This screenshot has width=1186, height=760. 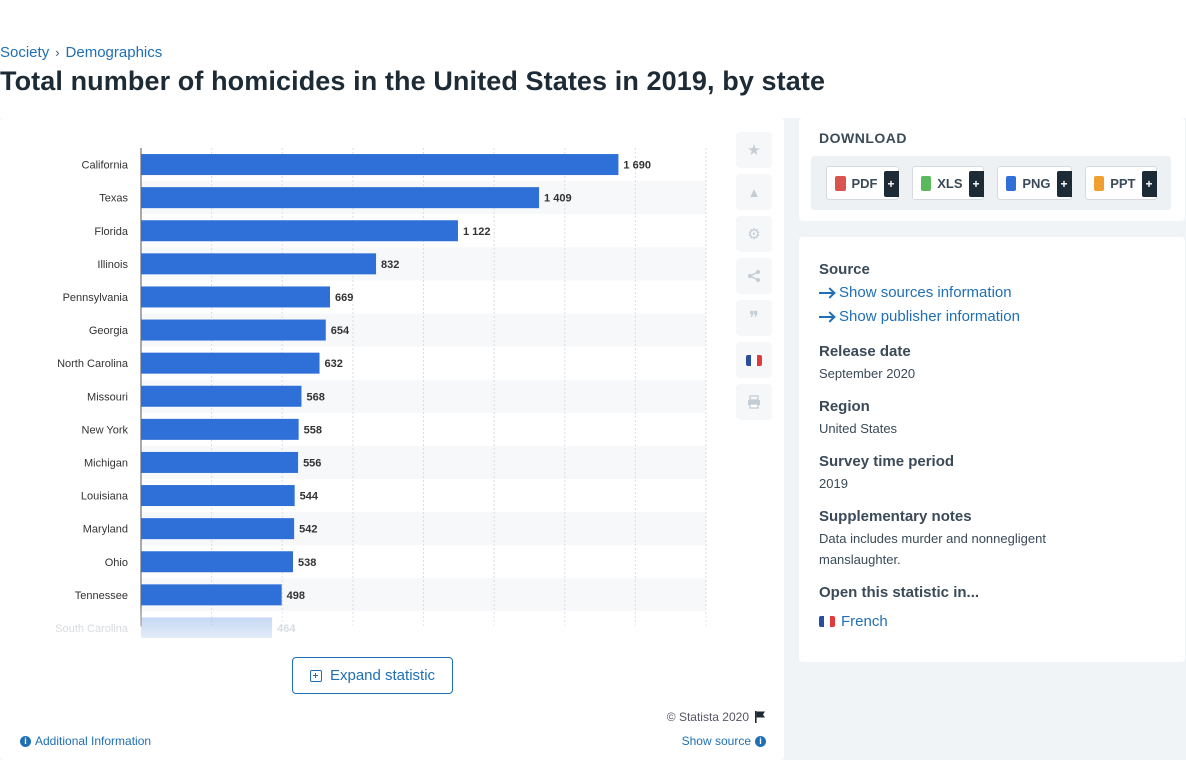 I want to click on arrow-right-icon, so click(x=826, y=316).